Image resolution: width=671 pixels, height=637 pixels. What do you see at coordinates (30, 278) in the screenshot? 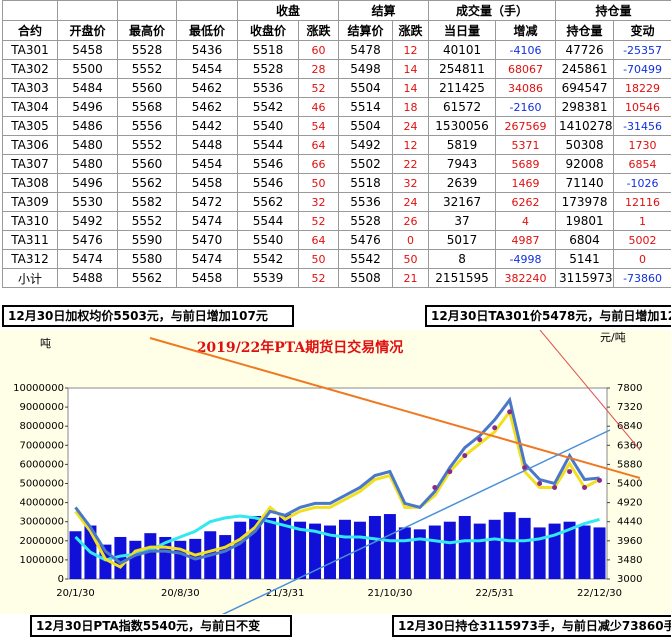
I see `table-cell: 小计` at bounding box center [30, 278].